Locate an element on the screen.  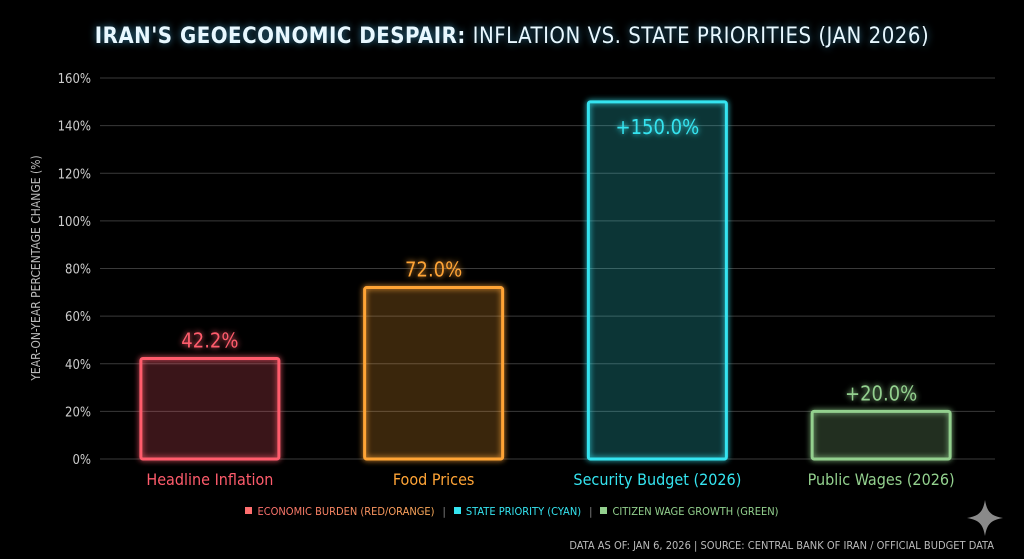
x-tick-label: Food Prices is located at coordinates (434, 479).